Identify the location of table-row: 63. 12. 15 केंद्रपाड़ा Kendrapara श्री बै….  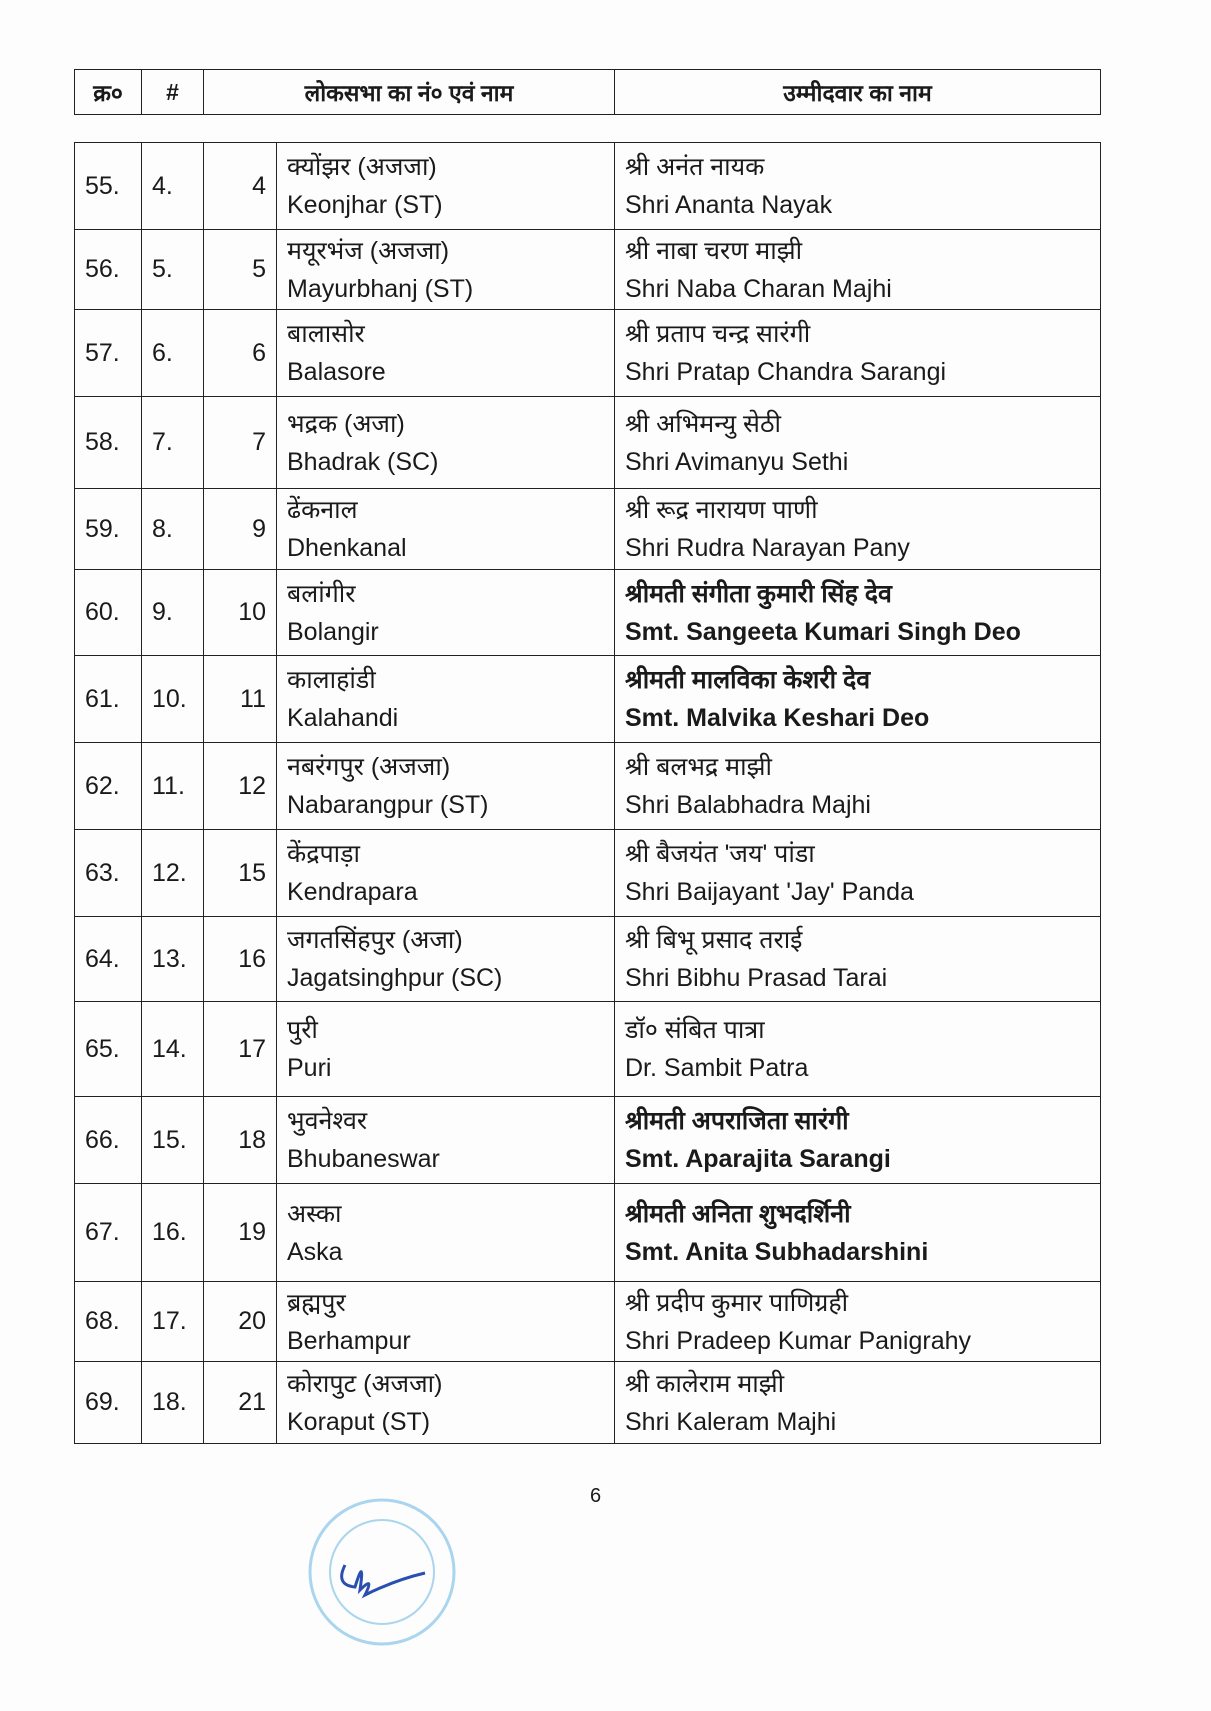
(587, 873).